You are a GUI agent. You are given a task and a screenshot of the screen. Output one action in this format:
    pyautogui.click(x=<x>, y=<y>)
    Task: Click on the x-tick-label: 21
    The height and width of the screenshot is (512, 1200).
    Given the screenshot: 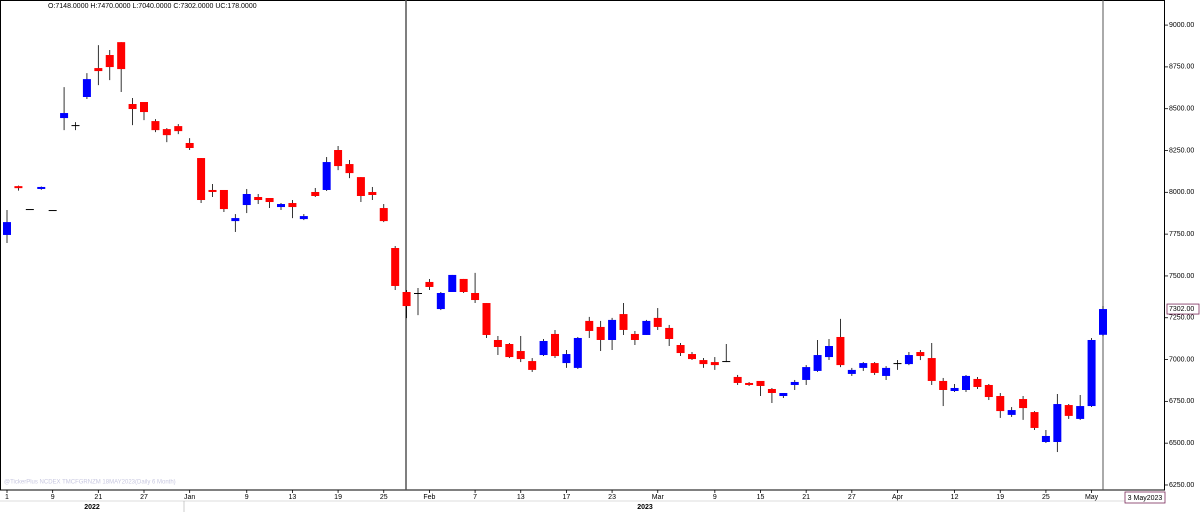 What is the action you would take?
    pyautogui.click(x=806, y=497)
    